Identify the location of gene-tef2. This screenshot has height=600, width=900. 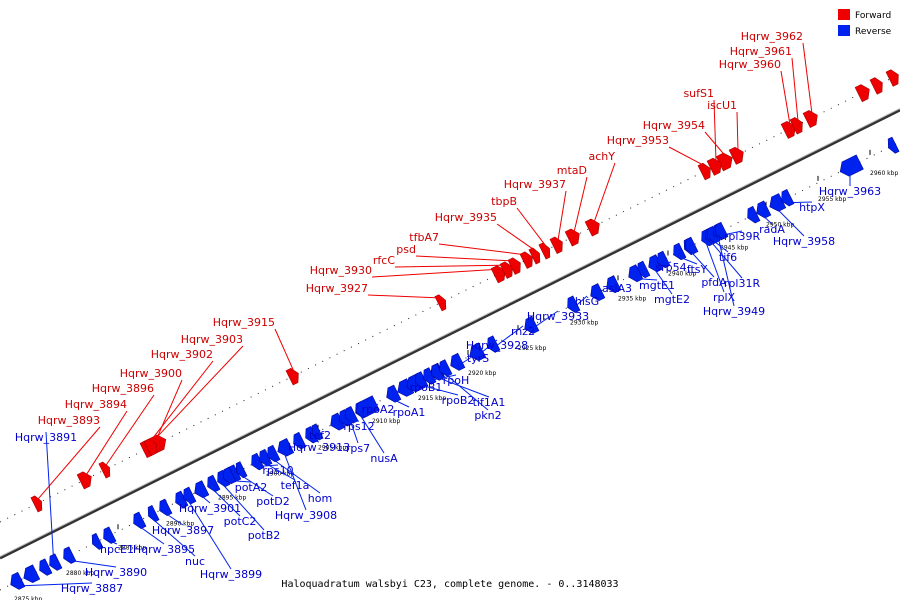
(316, 432).